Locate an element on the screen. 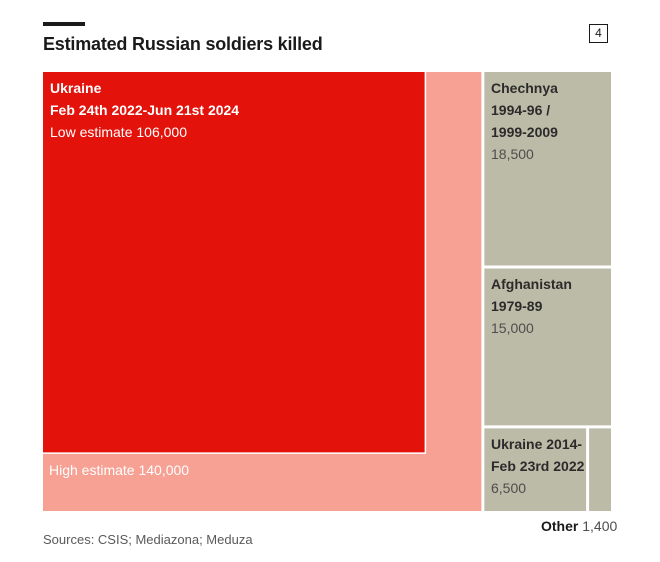 Image resolution: width=660 pixels, height=562 pixels. ukraine-low-estimate-label: Low estimate 106,000 is located at coordinates (118, 132).